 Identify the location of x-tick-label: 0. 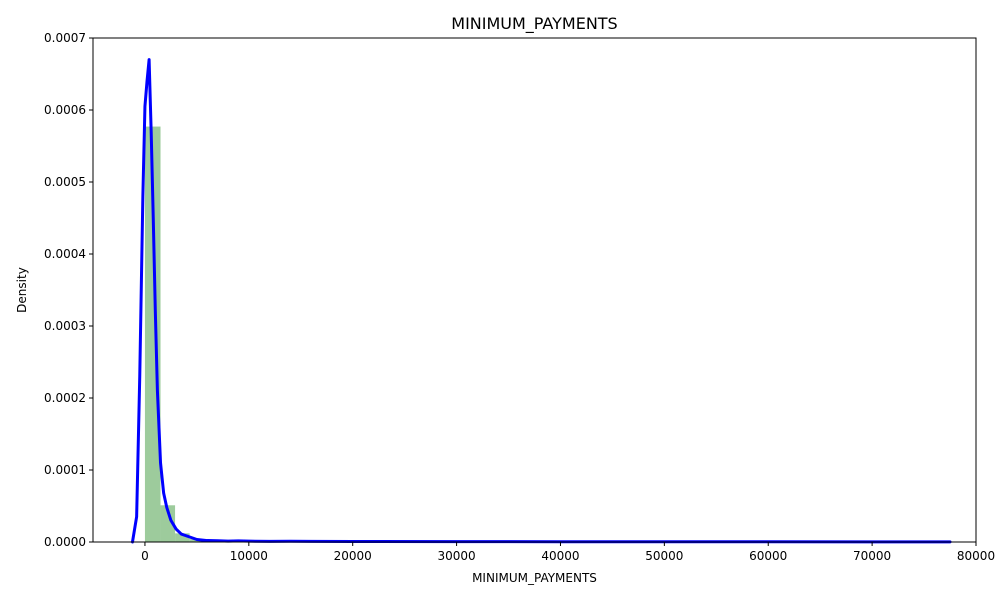
(145, 556).